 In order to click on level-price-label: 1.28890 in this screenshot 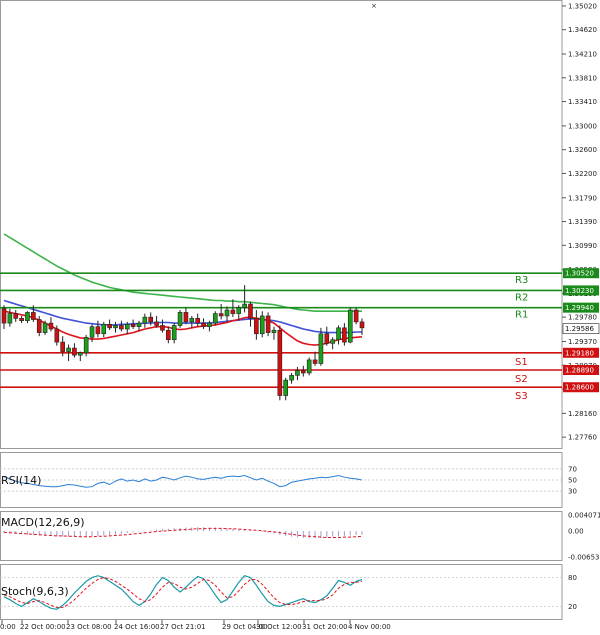, I will do `click(579, 371)`.